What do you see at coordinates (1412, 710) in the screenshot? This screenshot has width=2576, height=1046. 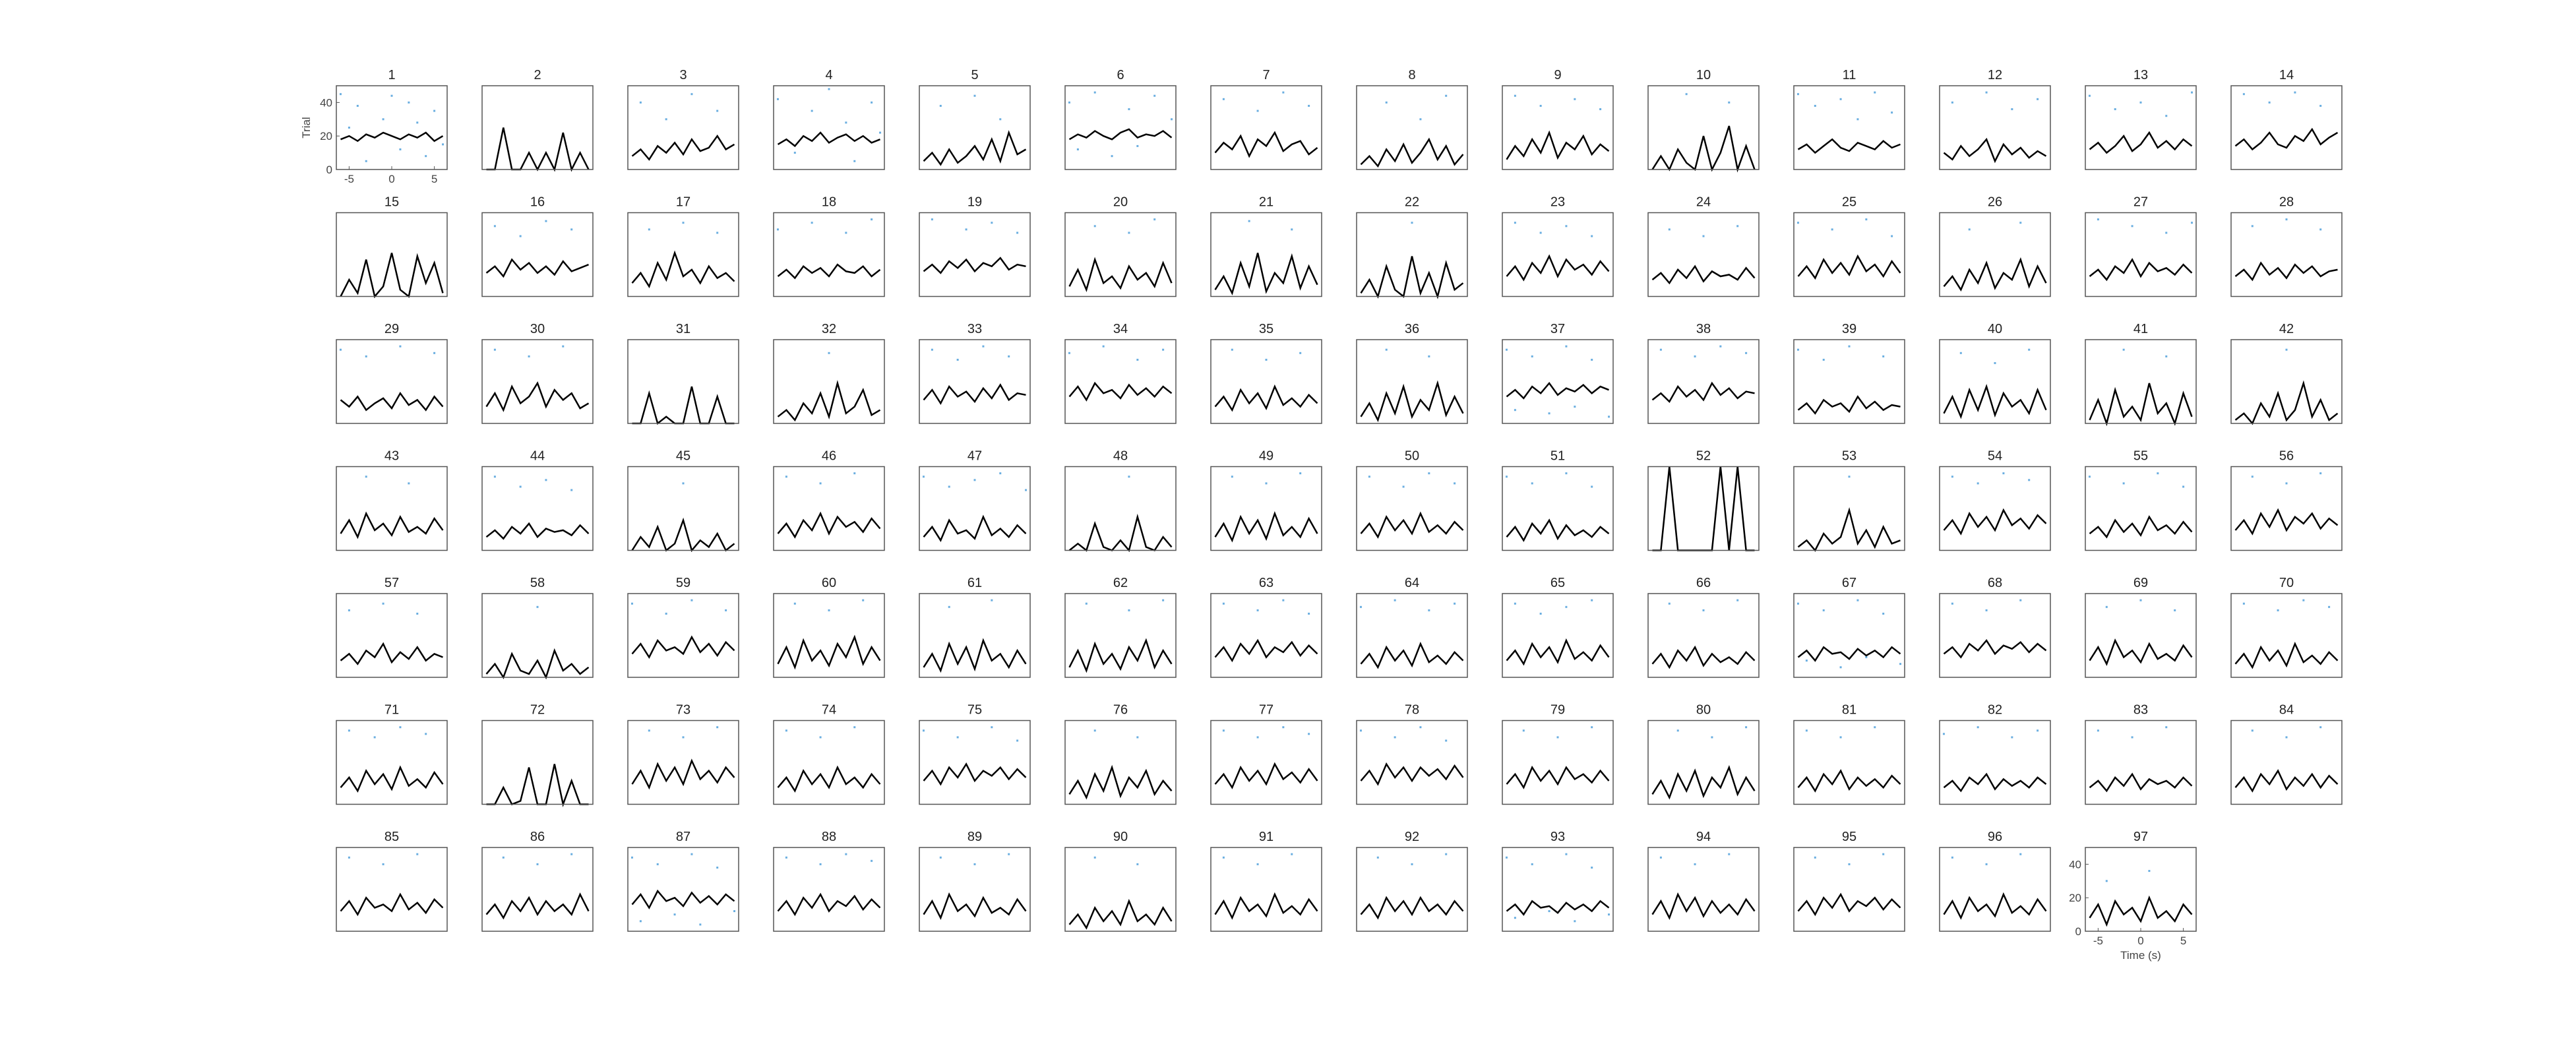 I see `panel-title: 78` at bounding box center [1412, 710].